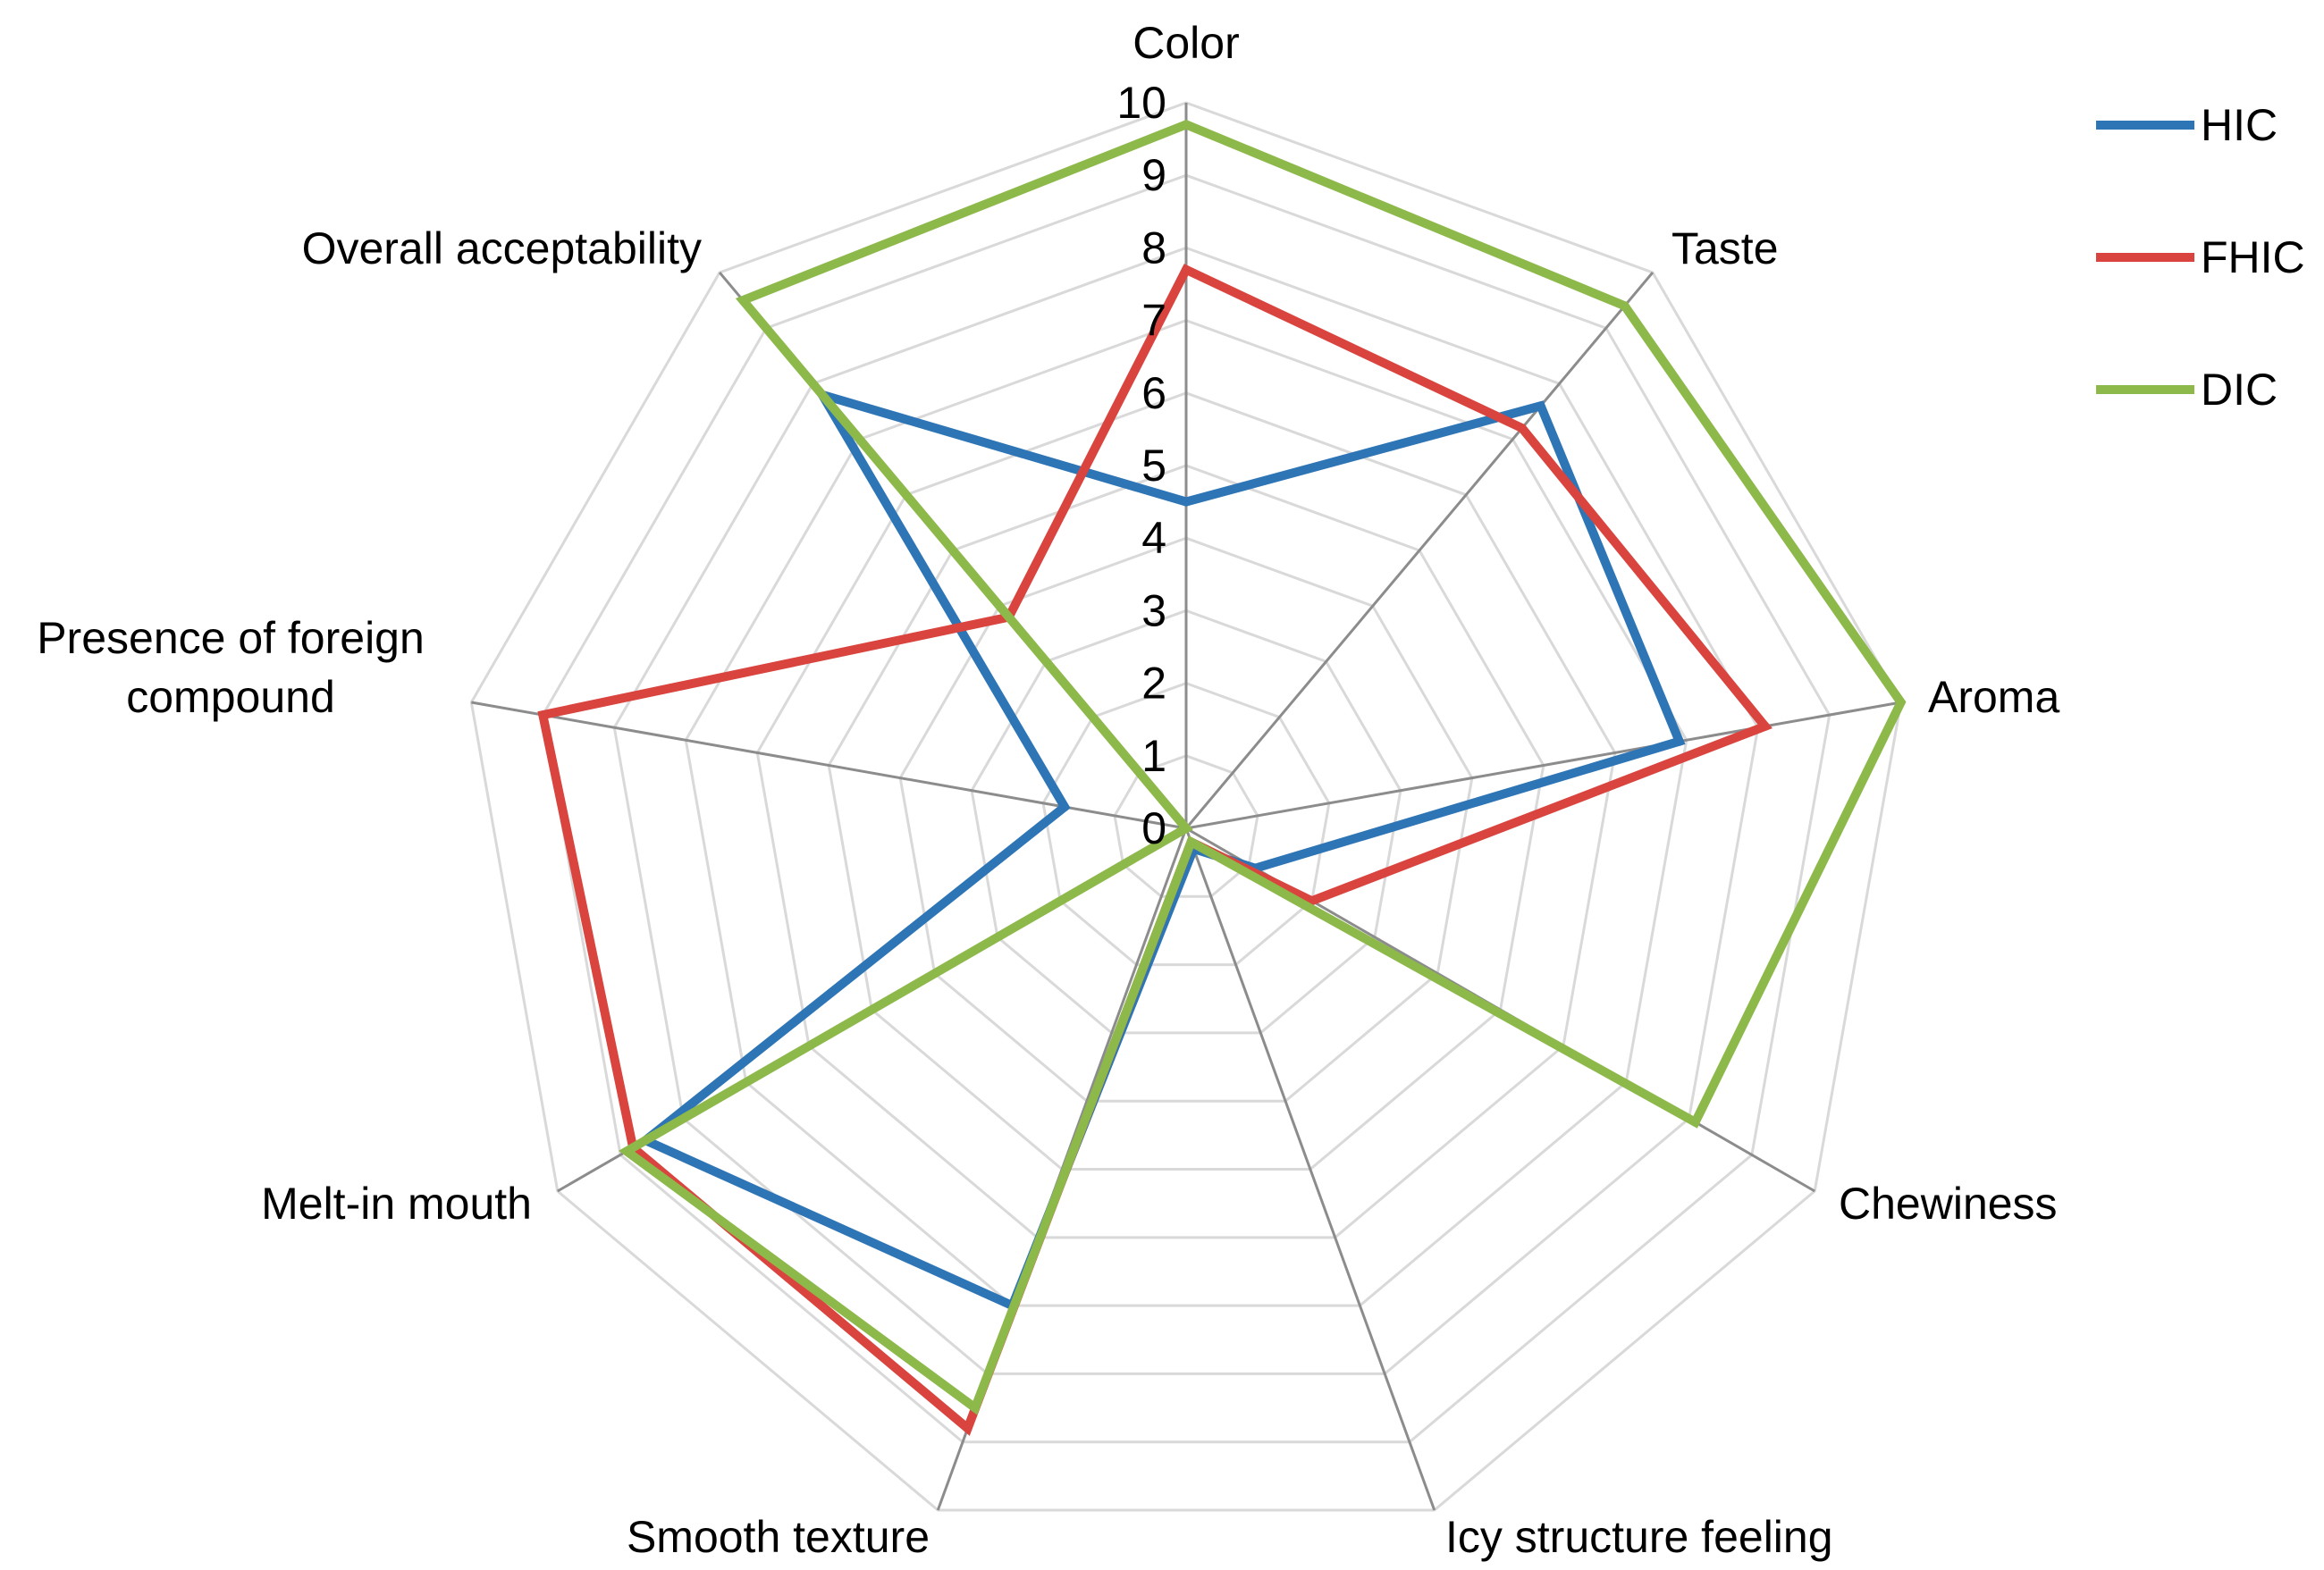  Describe the element at coordinates (1153, 466) in the screenshot. I see `tick-label-5: 5` at that location.